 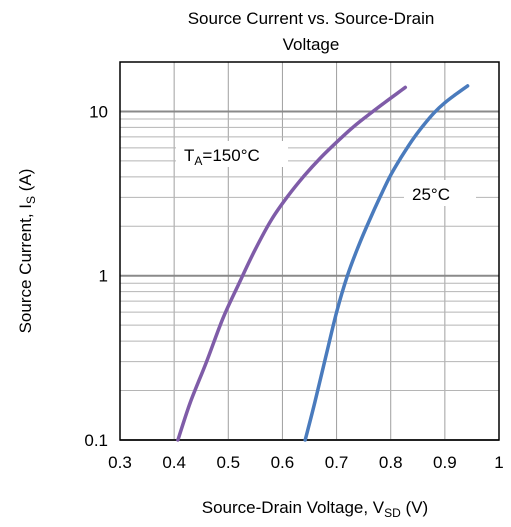 I want to click on x-tick-label: 0.3, so click(x=120, y=462).